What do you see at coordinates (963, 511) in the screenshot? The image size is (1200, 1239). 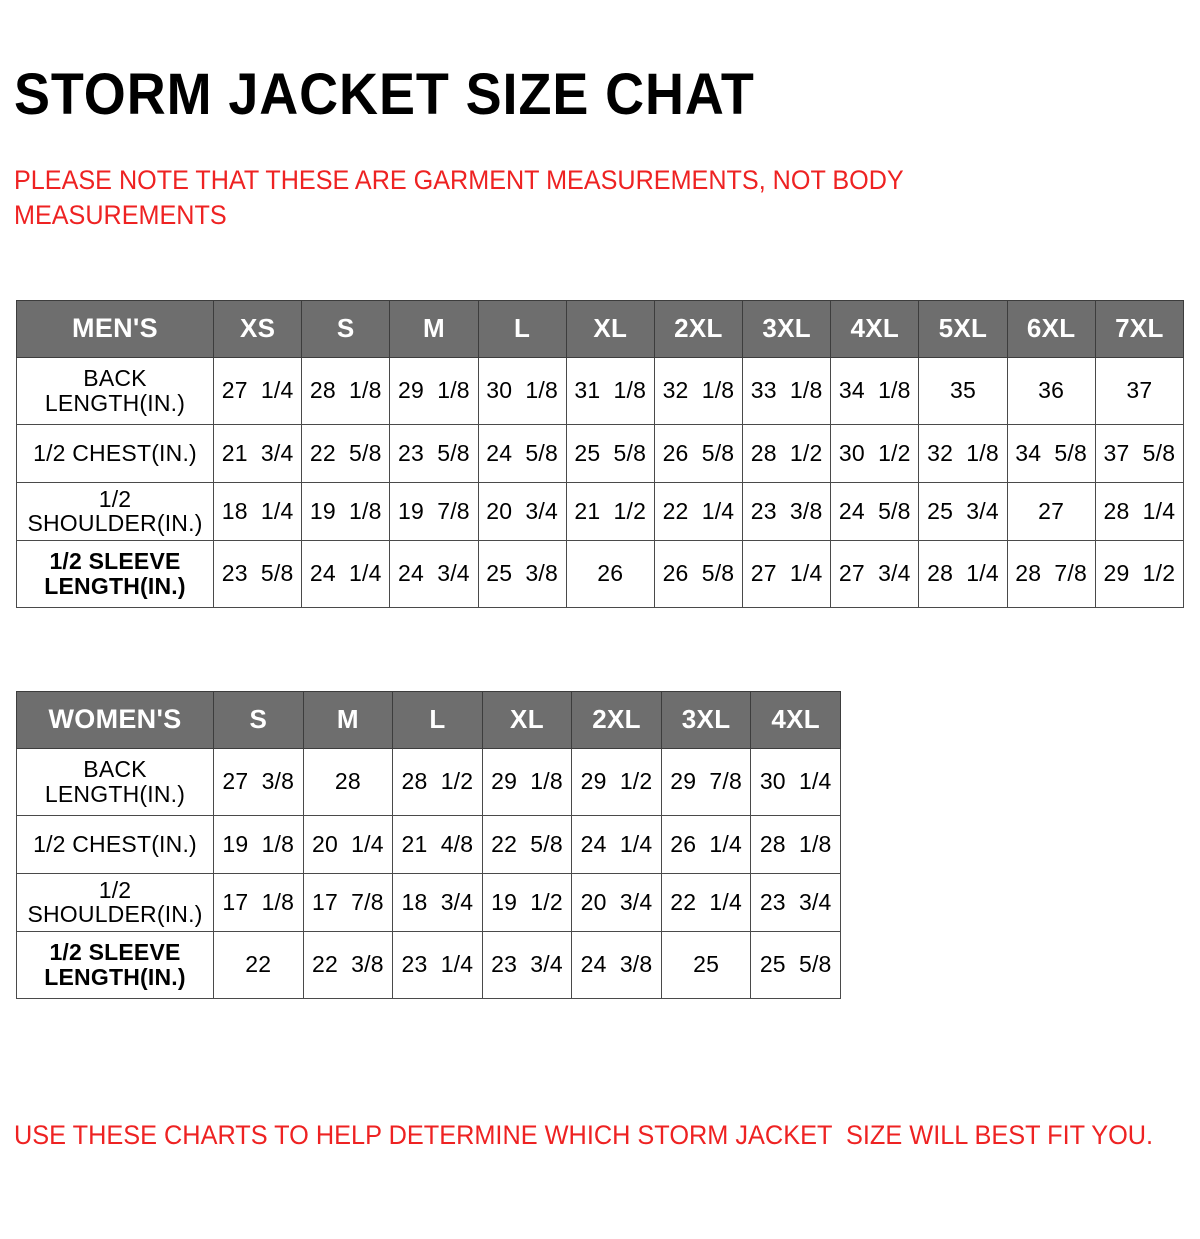 I see `measurement-cell: 25 3/4` at bounding box center [963, 511].